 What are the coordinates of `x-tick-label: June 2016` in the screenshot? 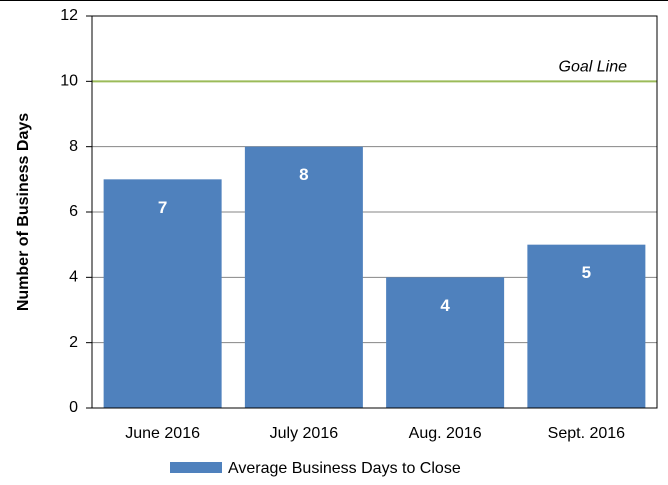 It's located at (162, 433).